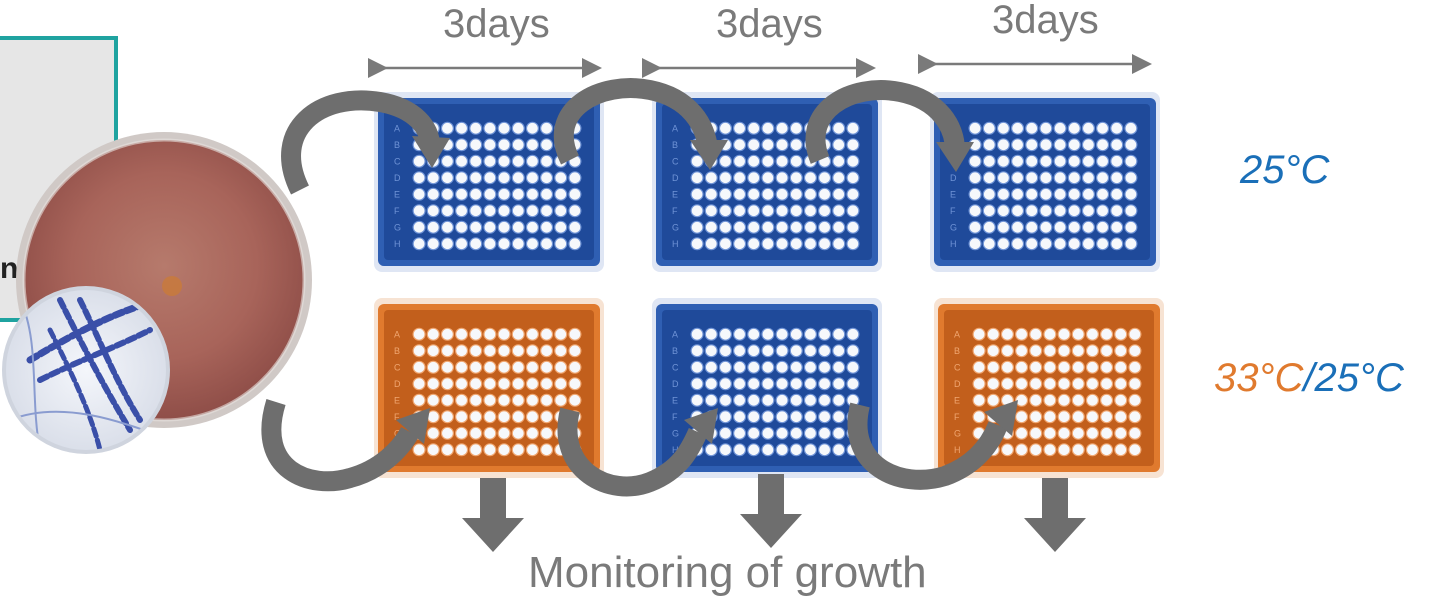 This screenshot has height=607, width=1445. I want to click on plate-row-letter: C, so click(397, 368).